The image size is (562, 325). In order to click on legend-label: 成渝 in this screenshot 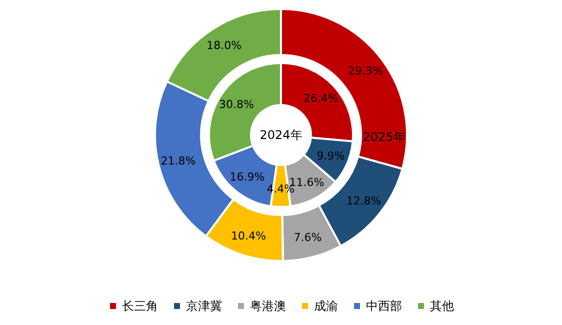, I will do `click(326, 306)`.